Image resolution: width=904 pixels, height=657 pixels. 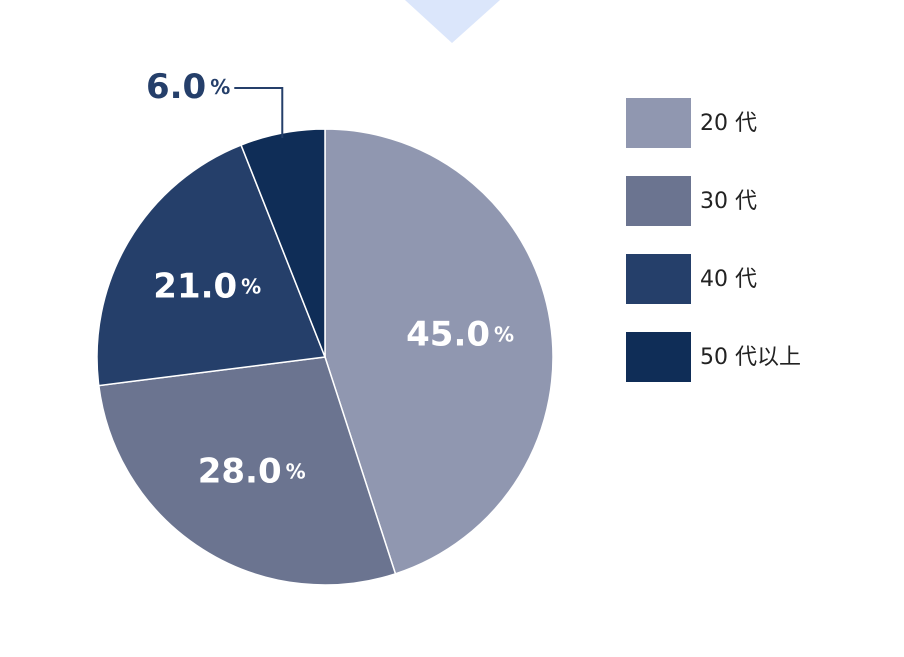 What do you see at coordinates (750, 357) in the screenshot?
I see `legend-label: 50 代以上` at bounding box center [750, 357].